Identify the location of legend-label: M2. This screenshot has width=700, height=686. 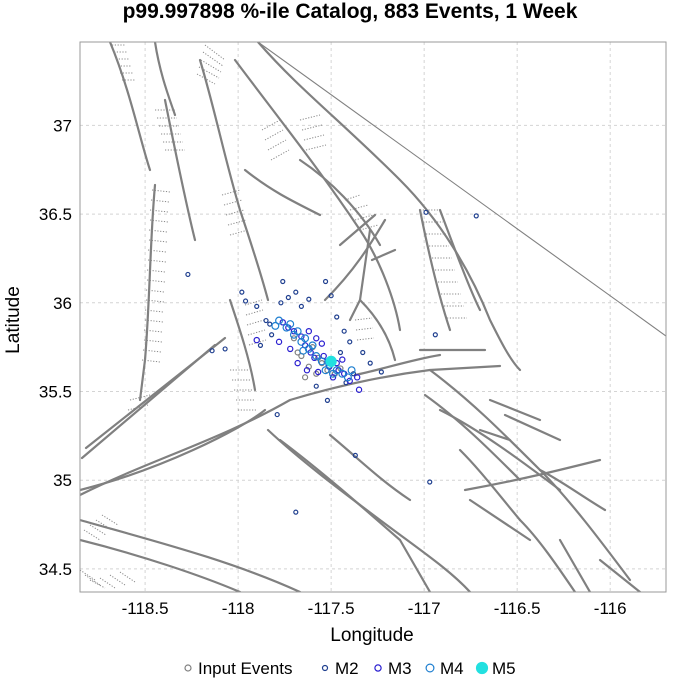
(347, 668).